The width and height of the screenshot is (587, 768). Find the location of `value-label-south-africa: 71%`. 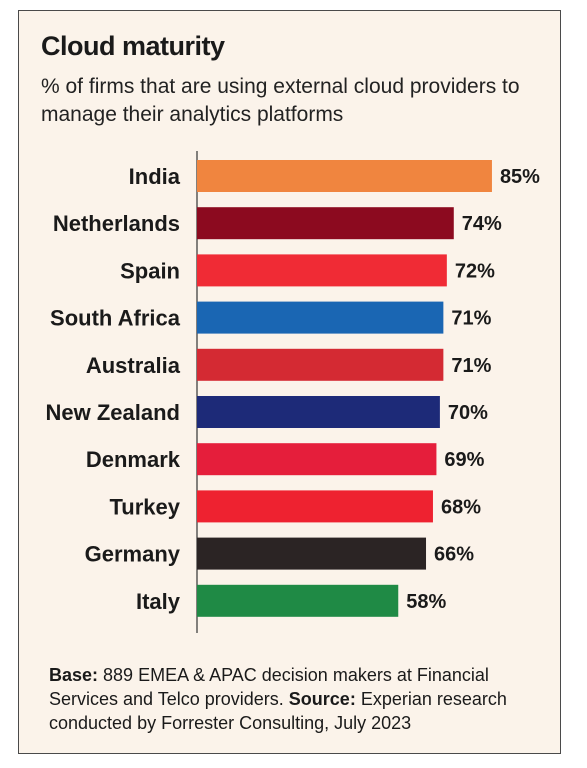

value-label-south-africa: 71% is located at coordinates (471, 319).